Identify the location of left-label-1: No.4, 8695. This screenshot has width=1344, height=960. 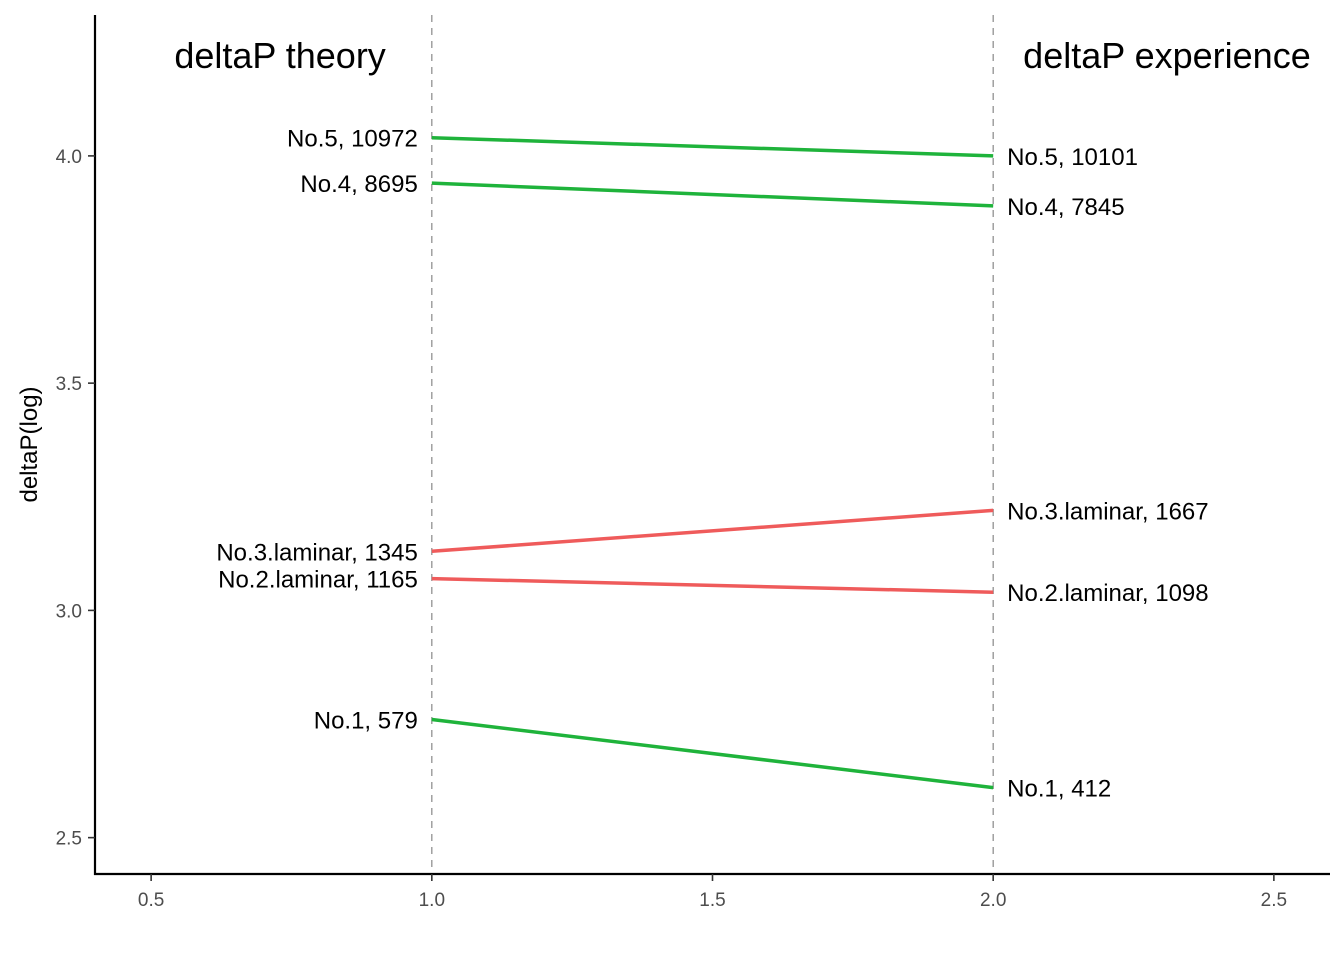
(358, 184).